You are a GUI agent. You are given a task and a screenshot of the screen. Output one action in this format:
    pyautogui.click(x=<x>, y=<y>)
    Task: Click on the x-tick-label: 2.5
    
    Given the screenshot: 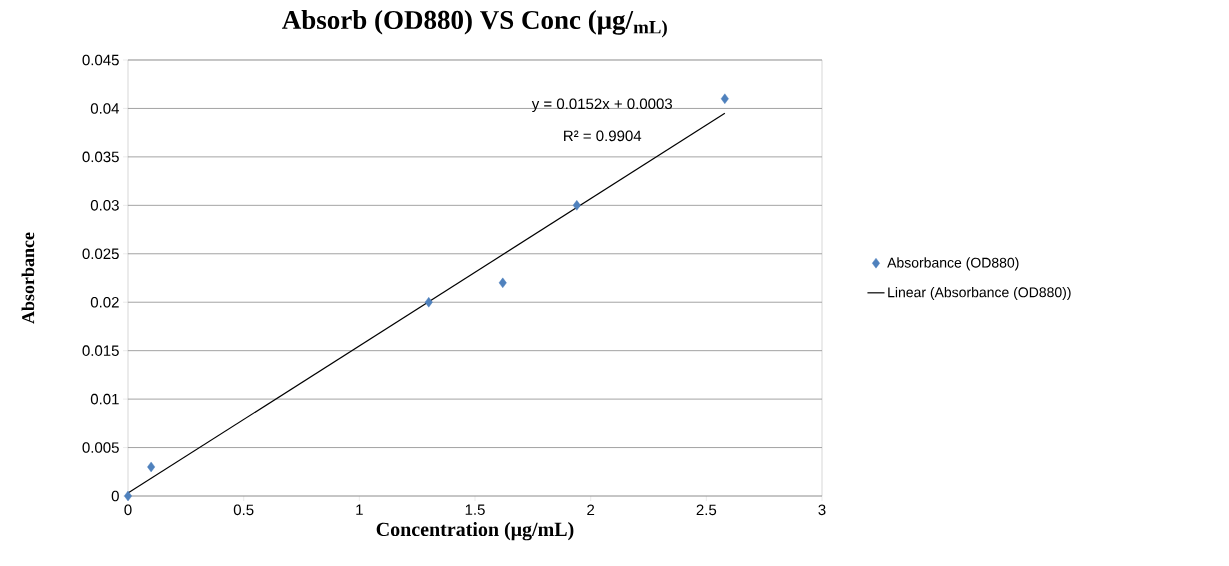 What is the action you would take?
    pyautogui.click(x=706, y=510)
    